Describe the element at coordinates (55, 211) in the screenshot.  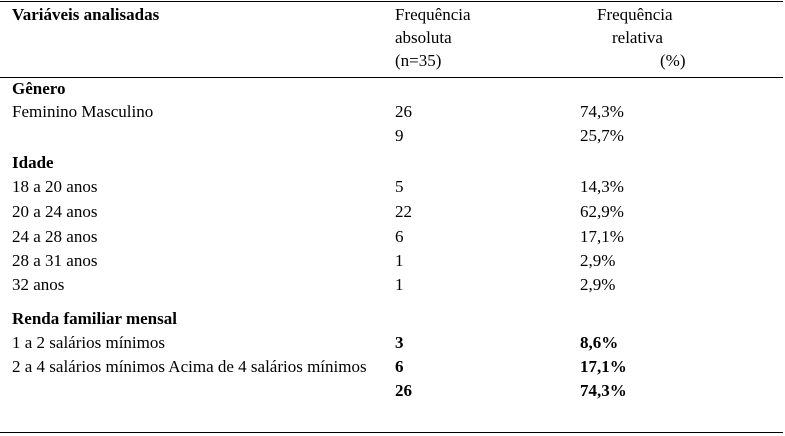
I see `row-label: 20 a 24 anos` at that location.